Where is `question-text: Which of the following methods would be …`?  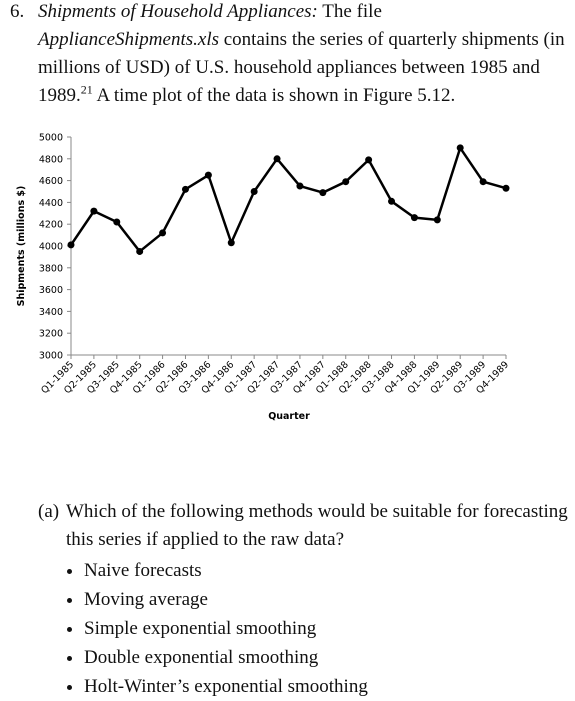
question-text: Which of the following methods would be … is located at coordinates (317, 525).